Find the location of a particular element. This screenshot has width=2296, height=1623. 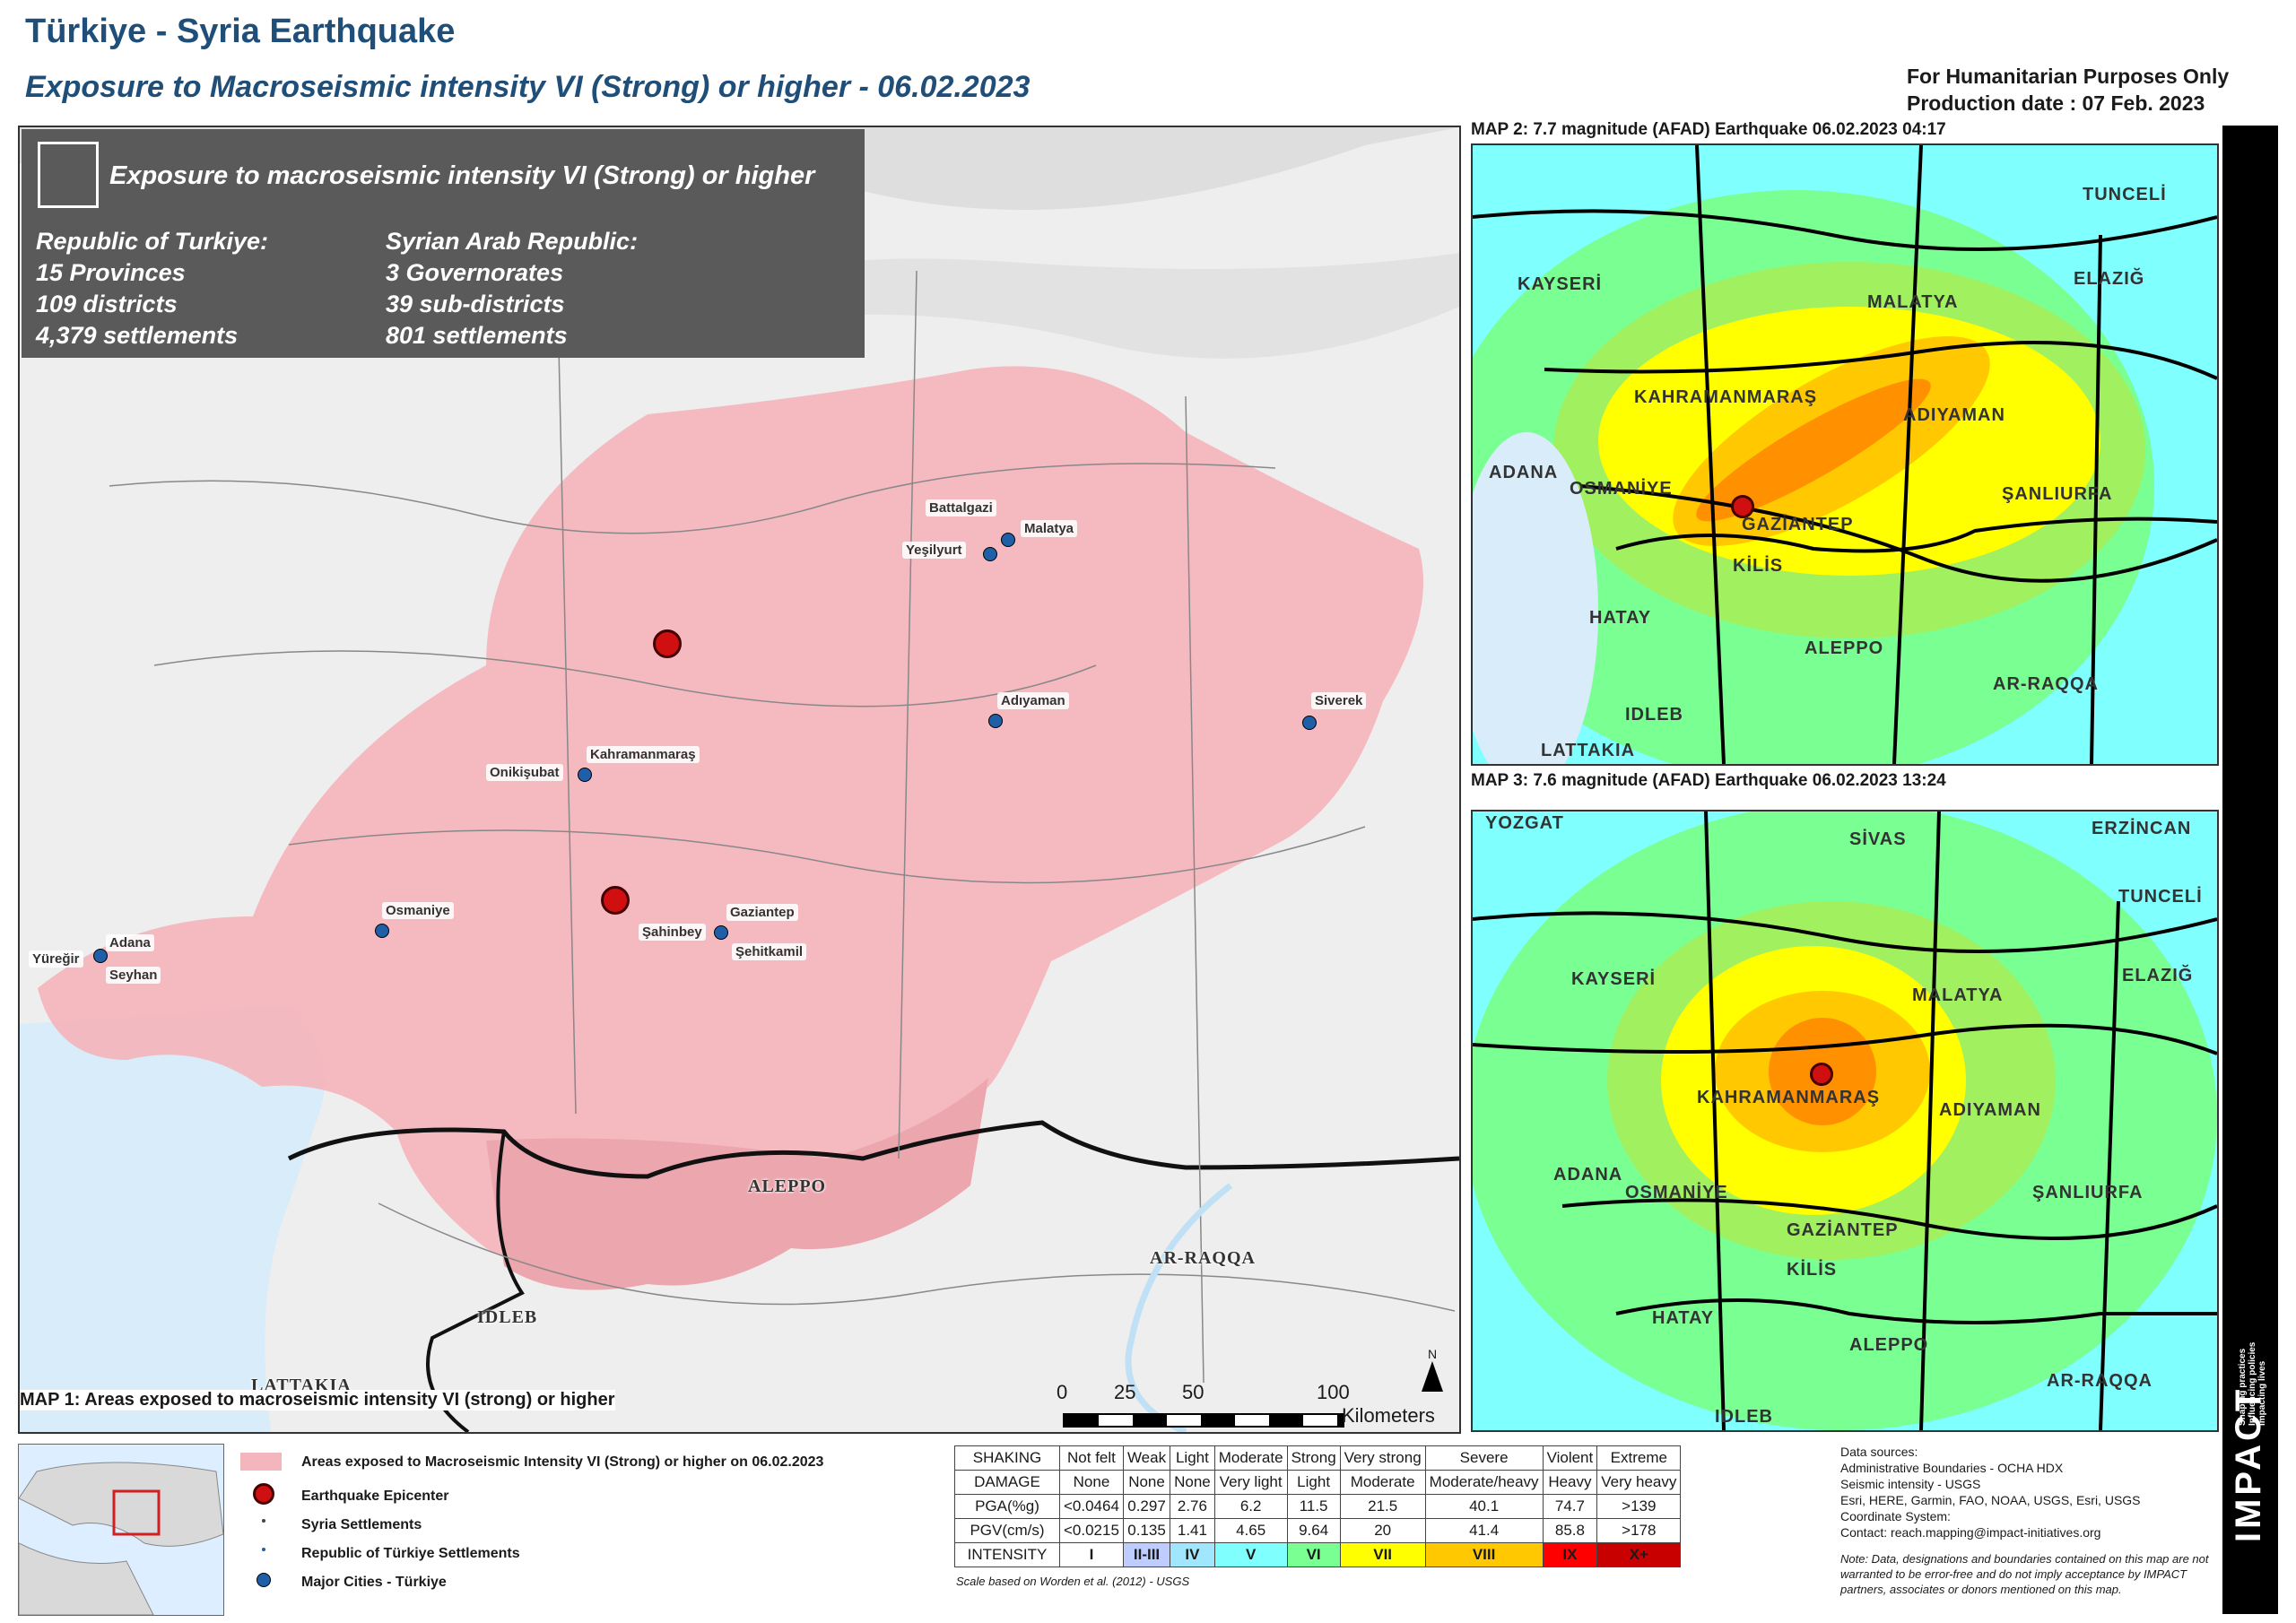

region-label-hatay: HATAY is located at coordinates (1620, 618).